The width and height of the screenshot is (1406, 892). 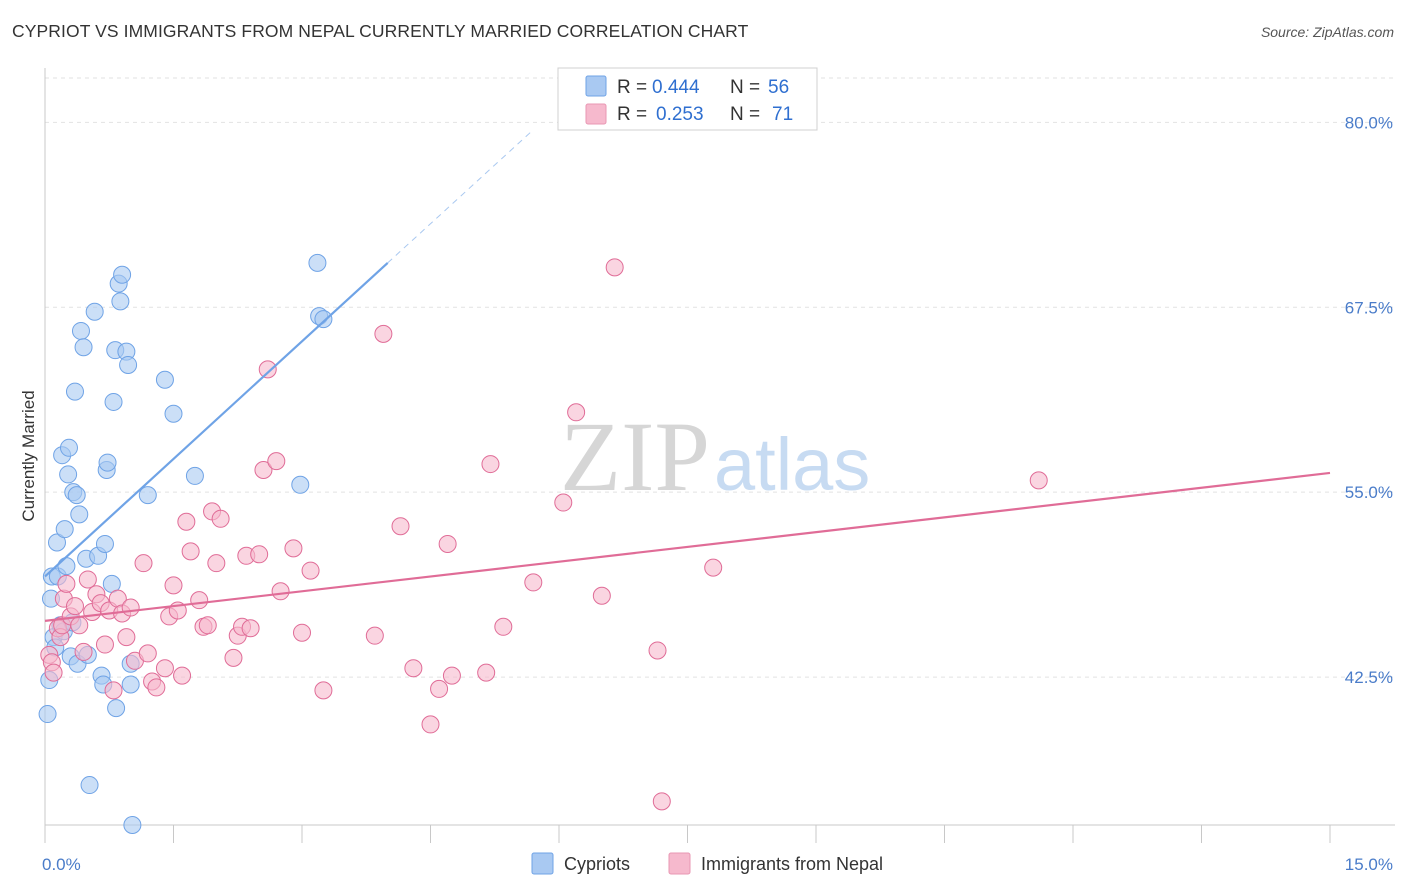 What do you see at coordinates (679, 863) in the screenshot?
I see `bottom-legend-swatch-nepal` at bounding box center [679, 863].